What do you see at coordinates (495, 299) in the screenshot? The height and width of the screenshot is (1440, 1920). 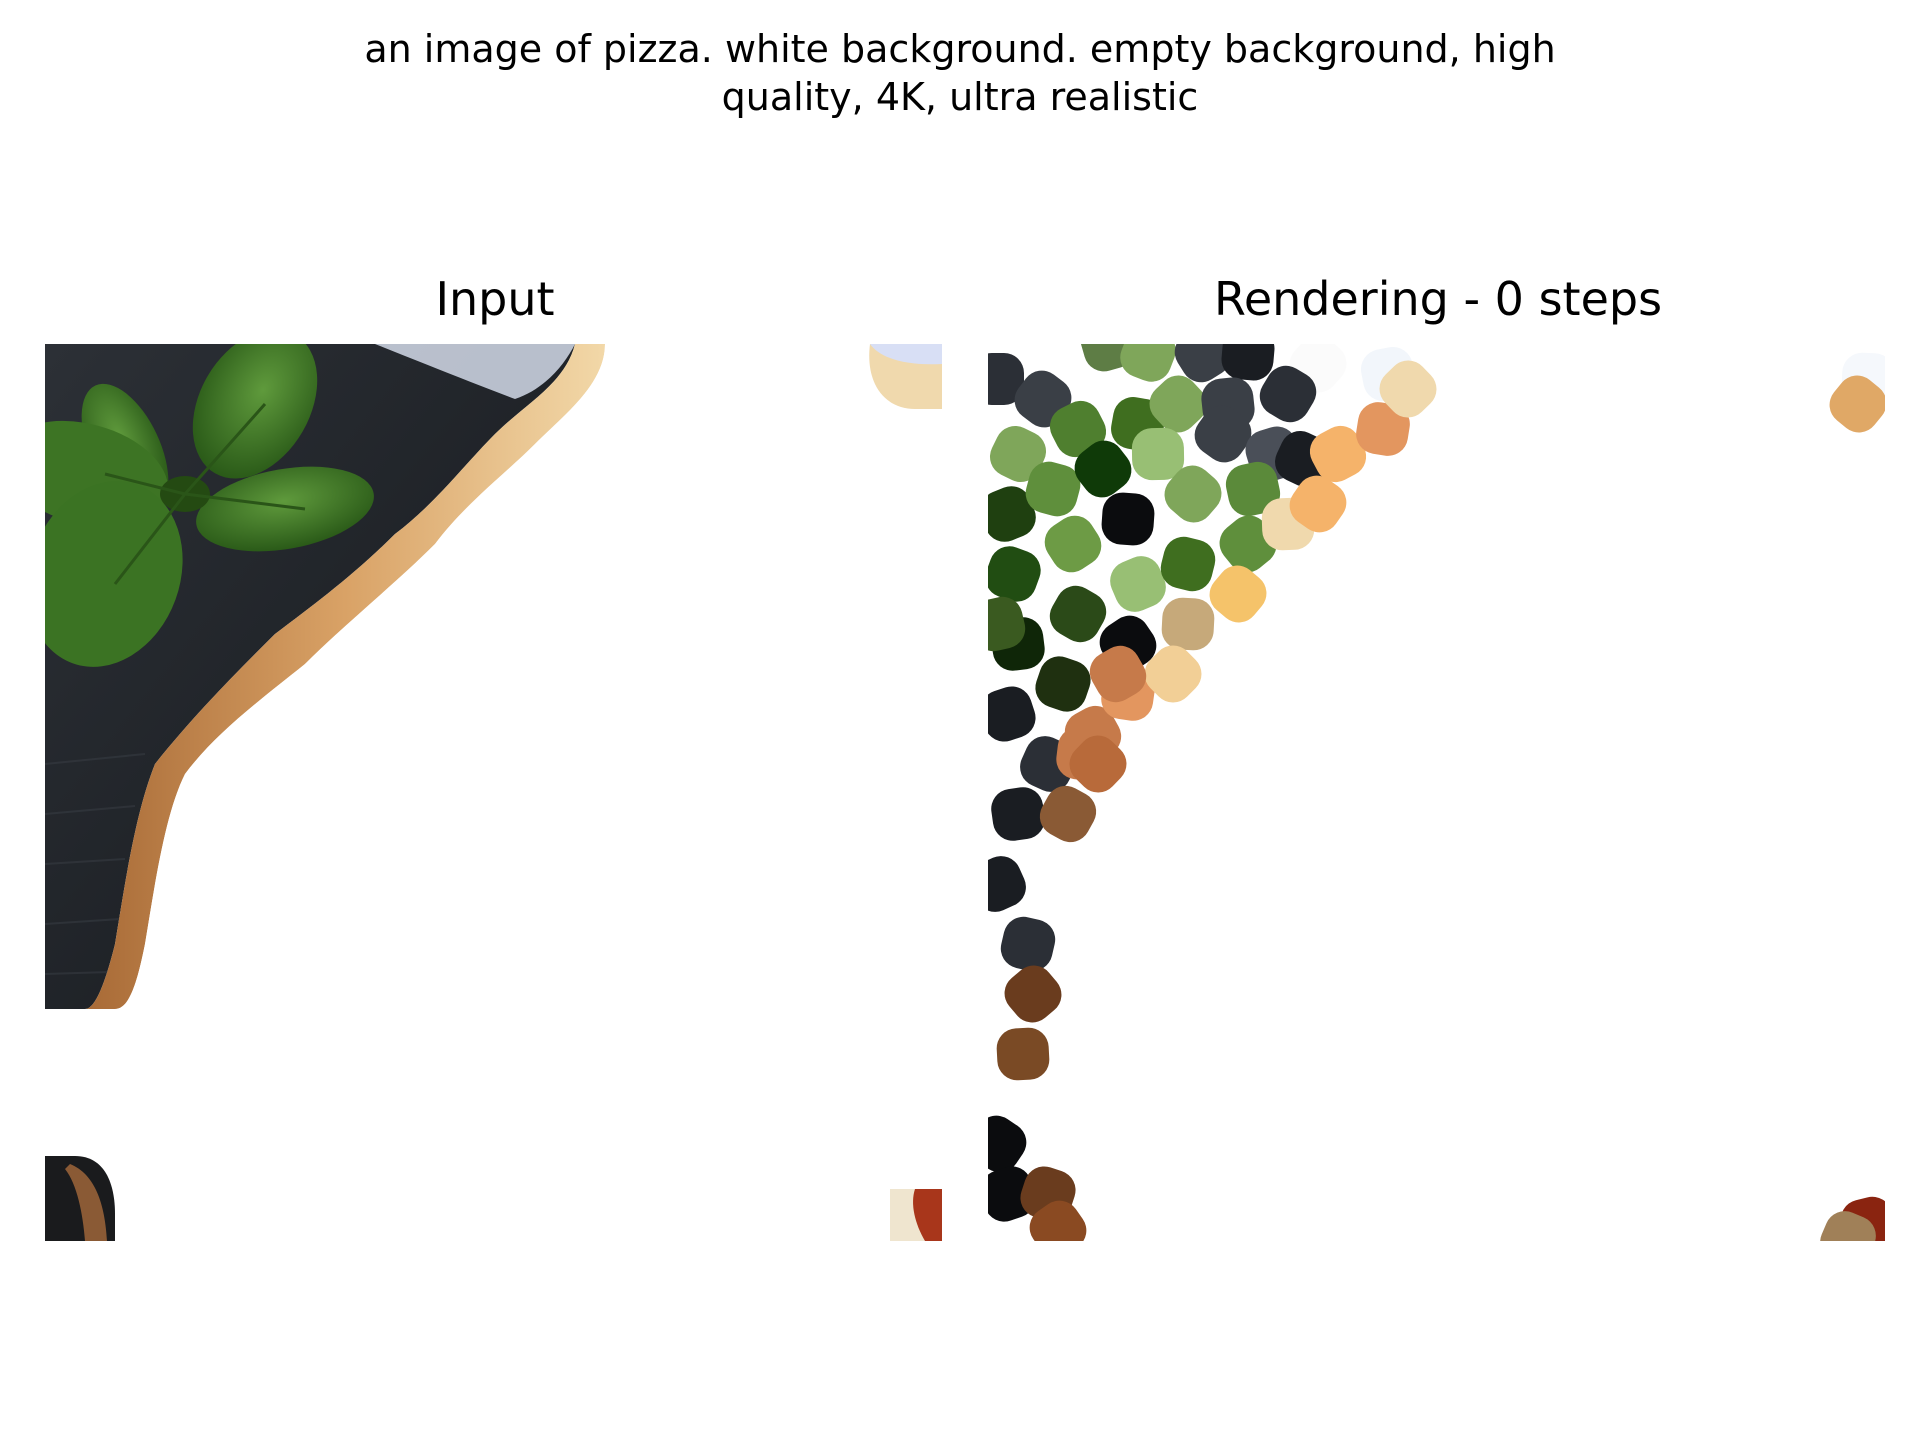 I see `input-panel-title: Input` at bounding box center [495, 299].